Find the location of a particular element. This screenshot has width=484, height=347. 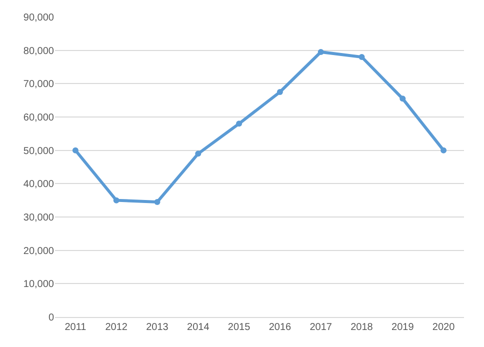

x-tick-label: 2017 is located at coordinates (321, 327).